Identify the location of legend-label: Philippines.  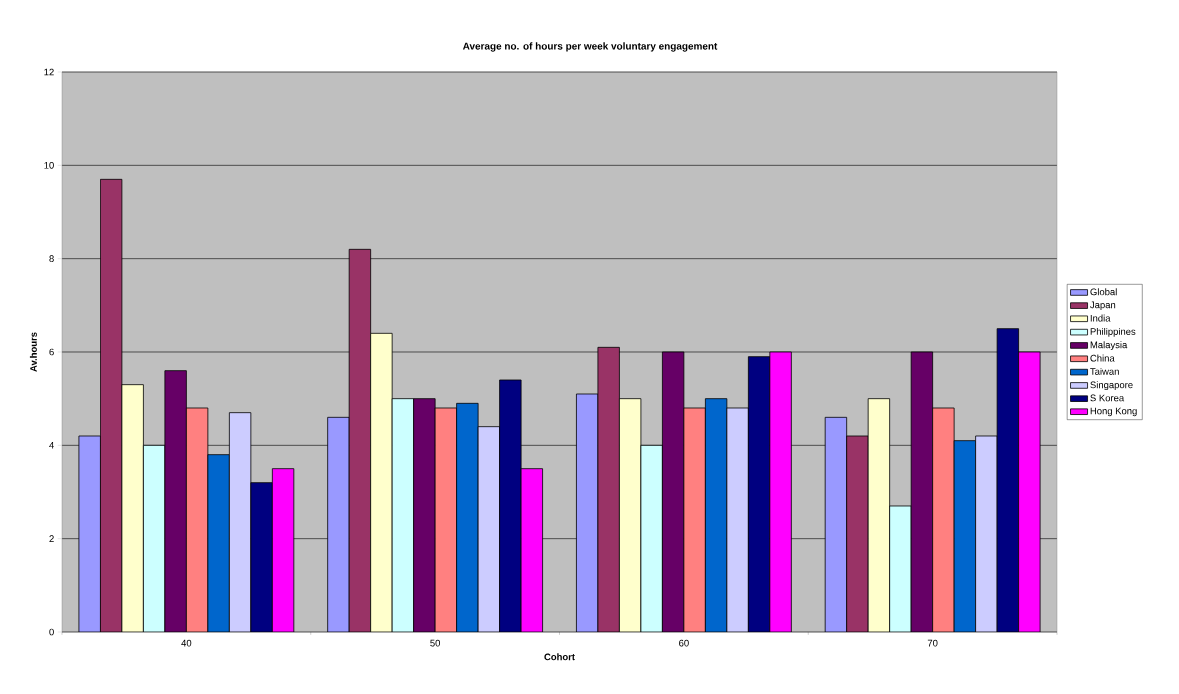
(1113, 332).